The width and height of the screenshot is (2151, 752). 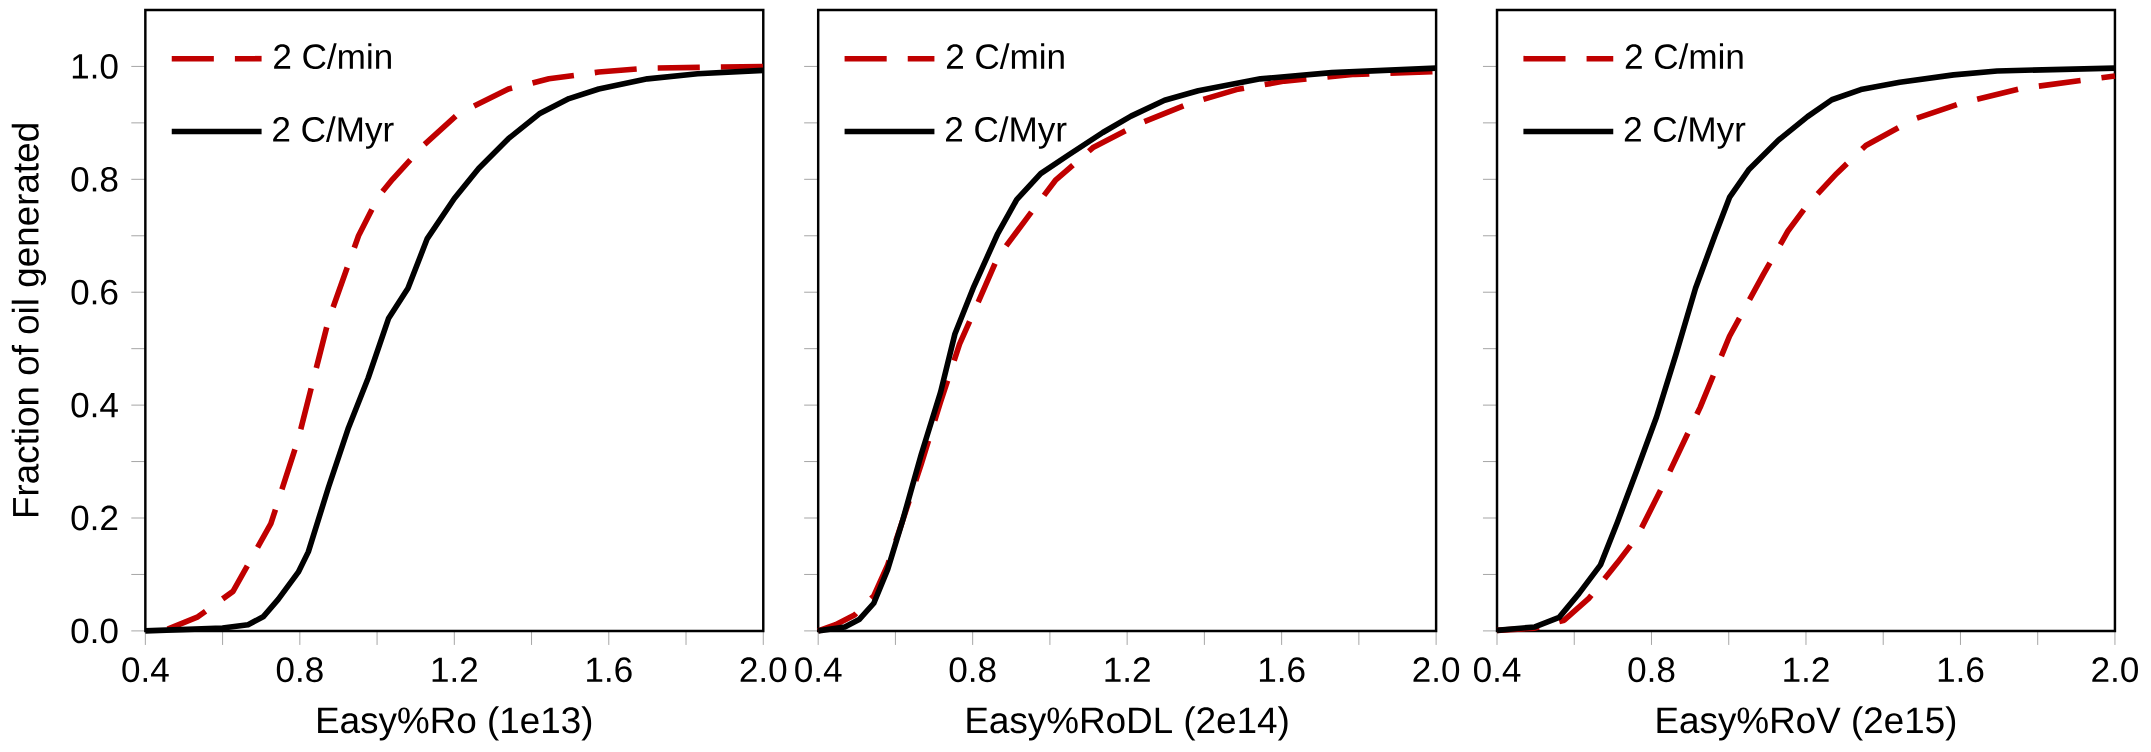 What do you see at coordinates (94, 631) in the screenshot?
I see `y-tick-label: 0.0` at bounding box center [94, 631].